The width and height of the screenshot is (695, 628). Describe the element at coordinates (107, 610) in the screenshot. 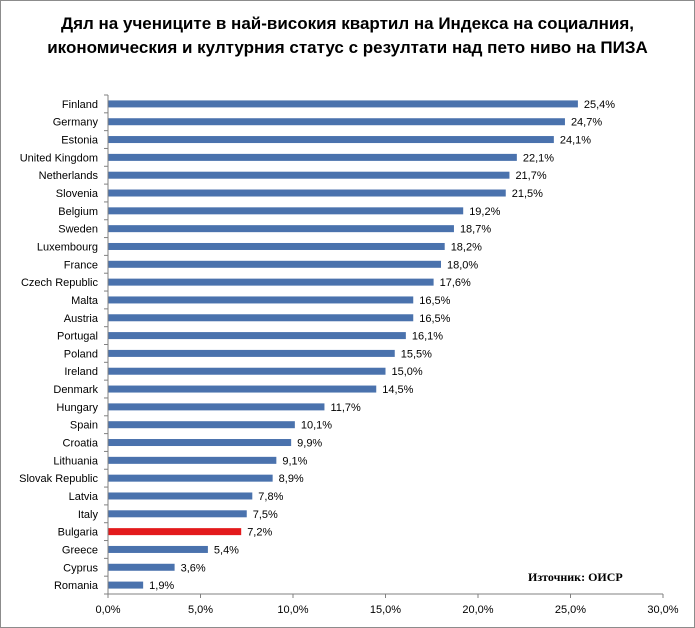

I see `x-tick-label: 0,0%` at that location.